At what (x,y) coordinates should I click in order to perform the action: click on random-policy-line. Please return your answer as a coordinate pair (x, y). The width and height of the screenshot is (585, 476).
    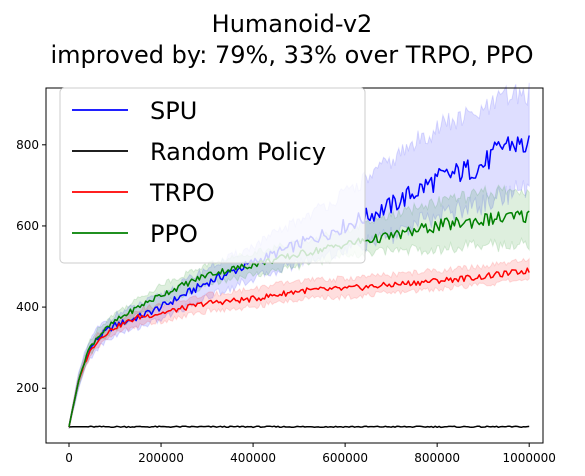
    Looking at the image, I should click on (299, 427).